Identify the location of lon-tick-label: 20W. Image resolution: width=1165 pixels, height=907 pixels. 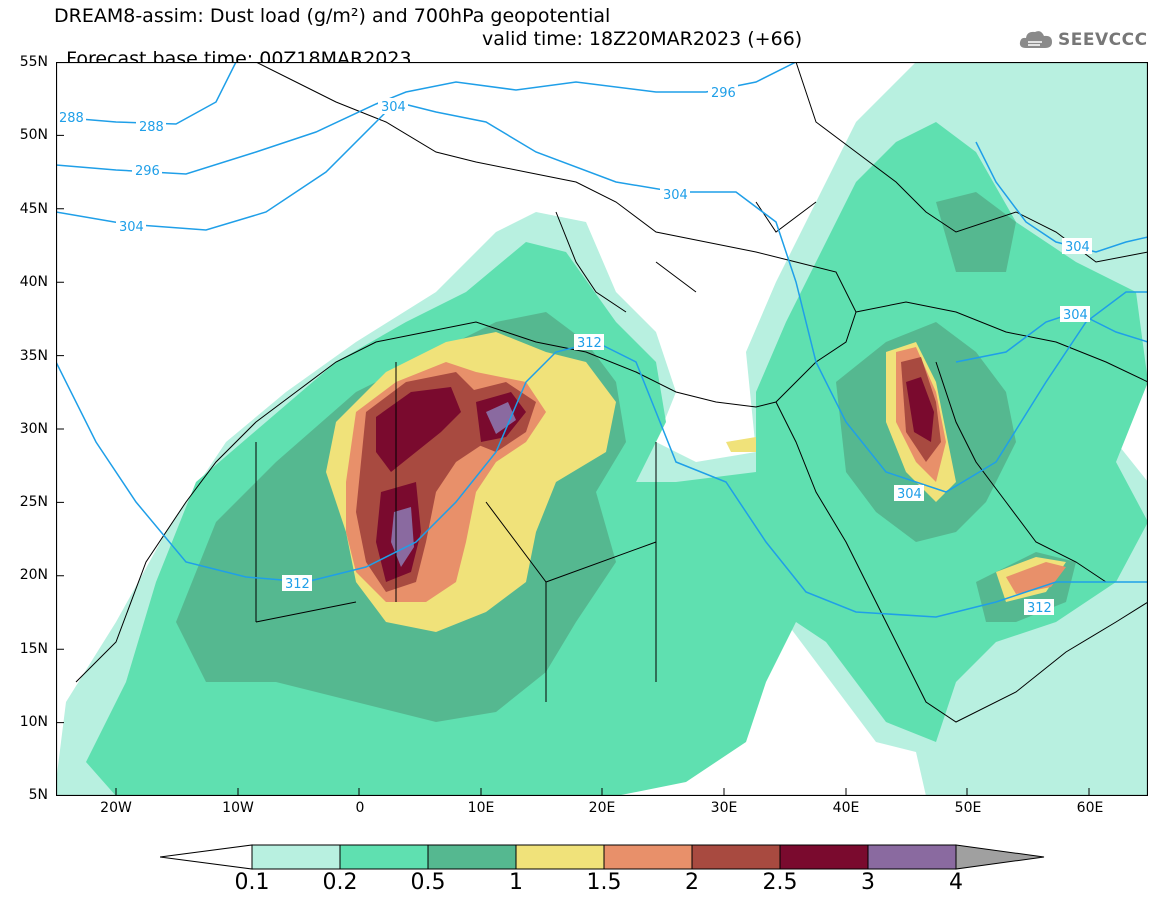
(116, 808).